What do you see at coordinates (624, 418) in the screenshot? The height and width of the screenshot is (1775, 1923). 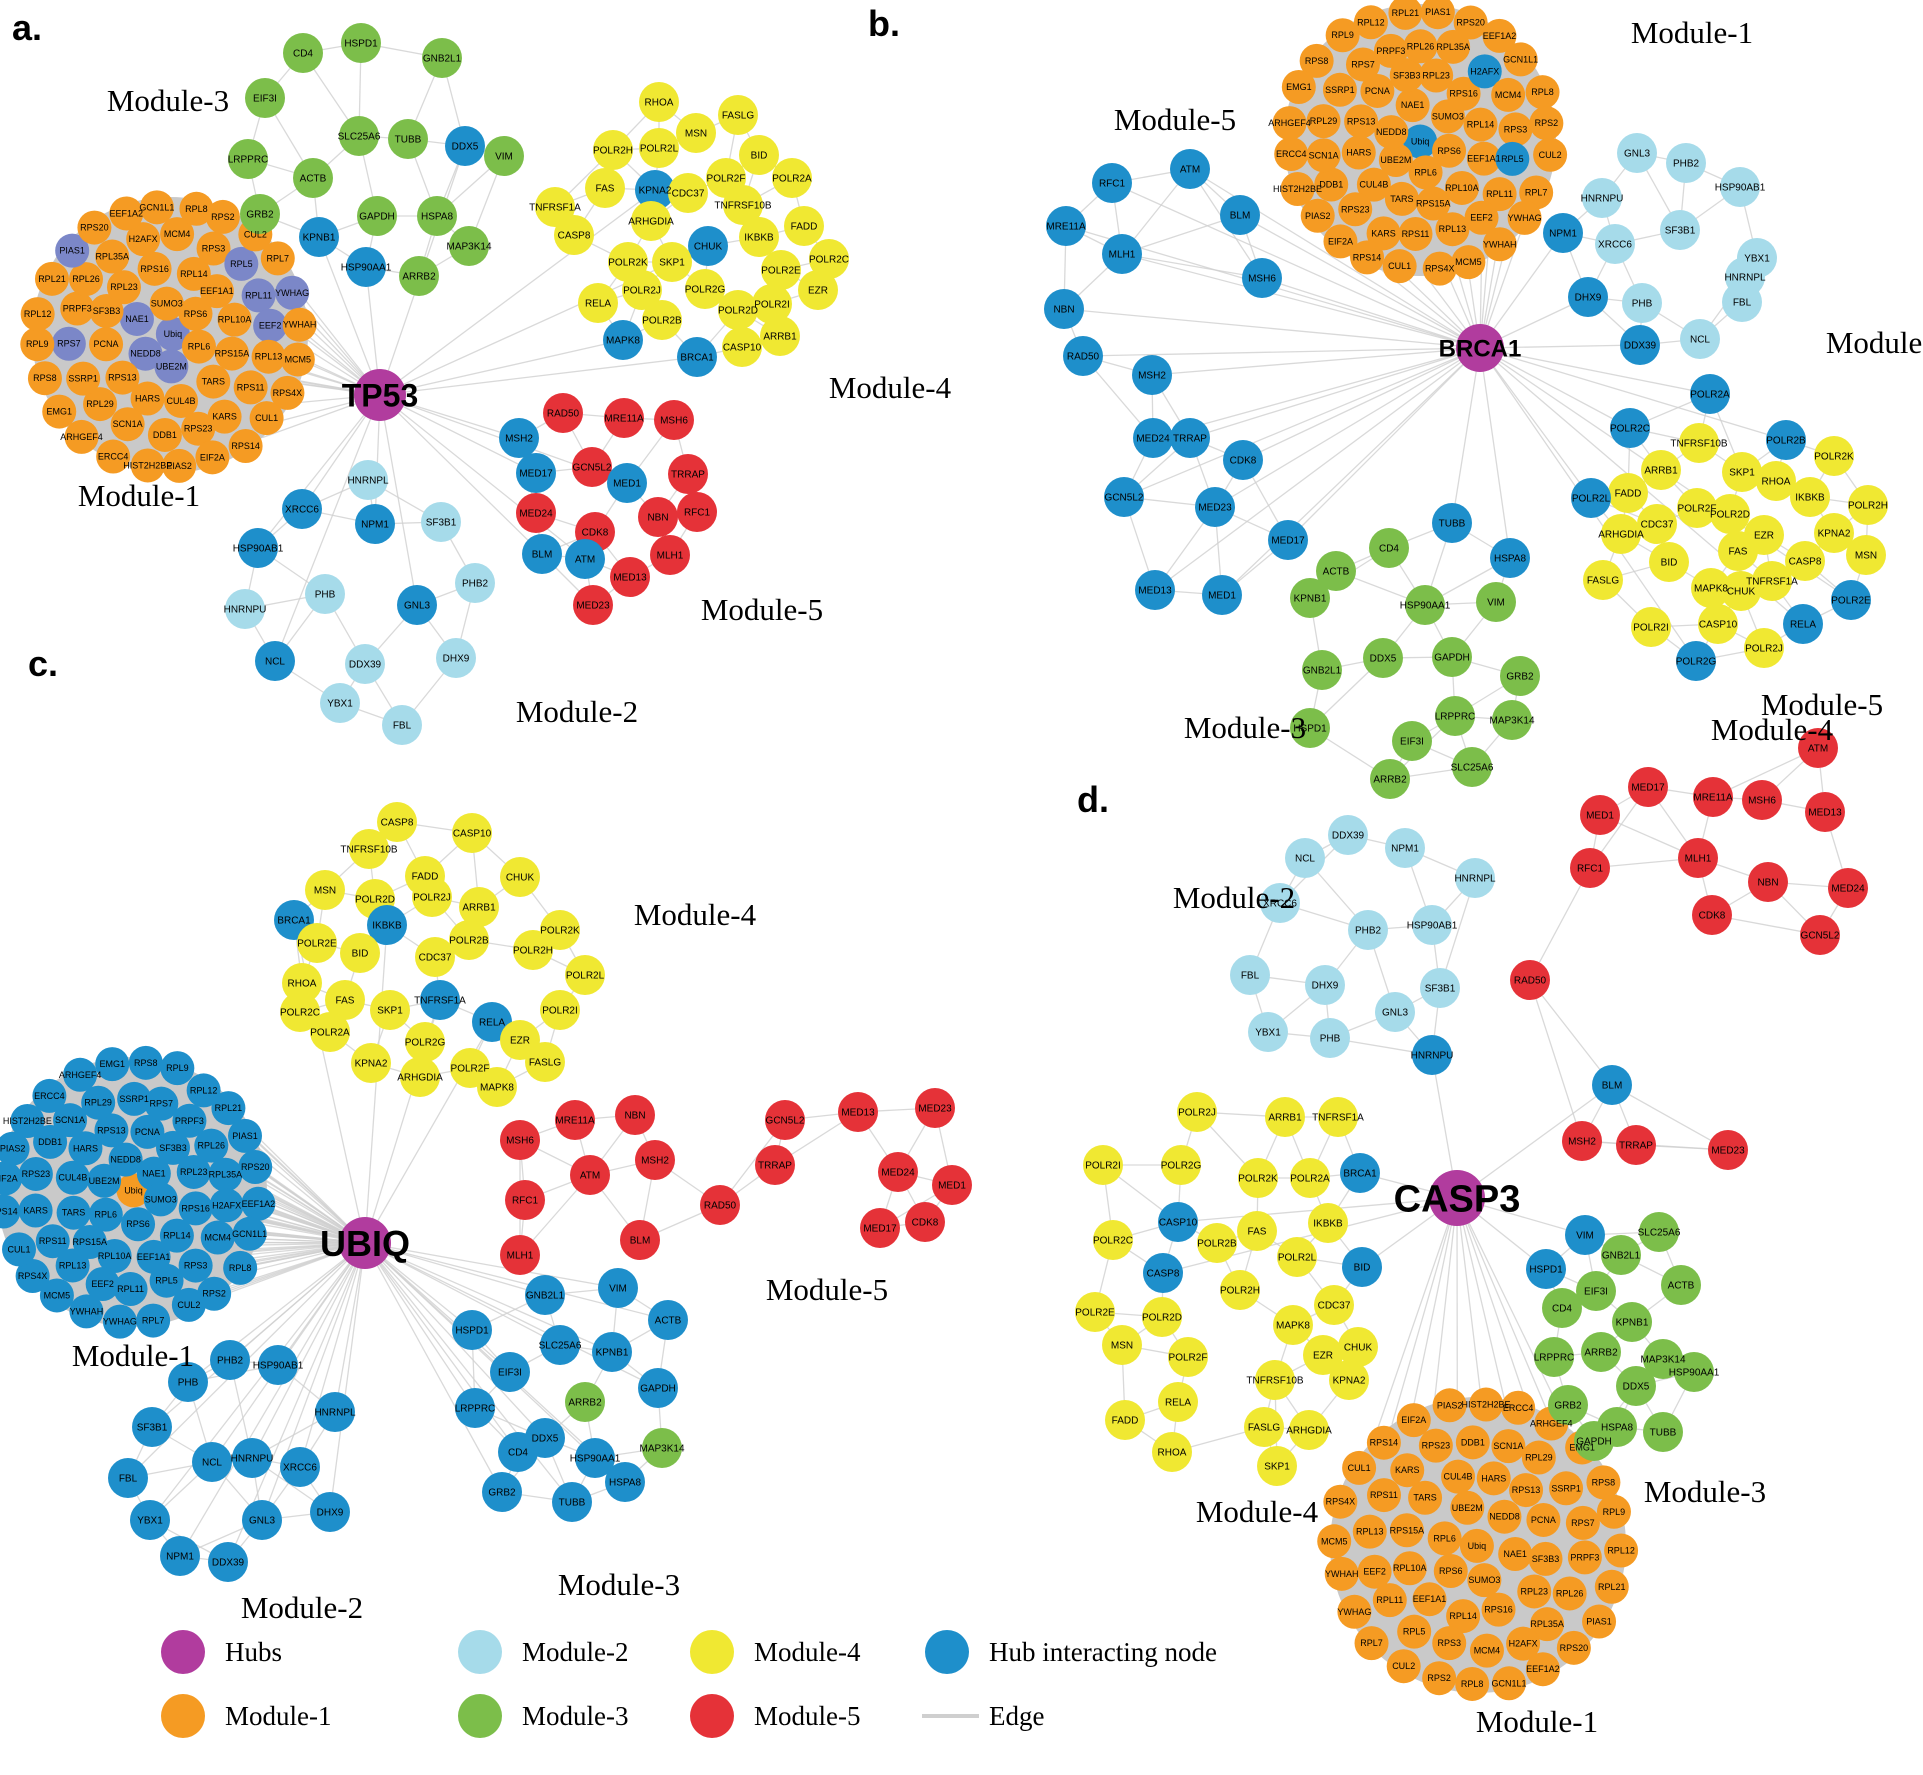 I see `node-MRE11A` at bounding box center [624, 418].